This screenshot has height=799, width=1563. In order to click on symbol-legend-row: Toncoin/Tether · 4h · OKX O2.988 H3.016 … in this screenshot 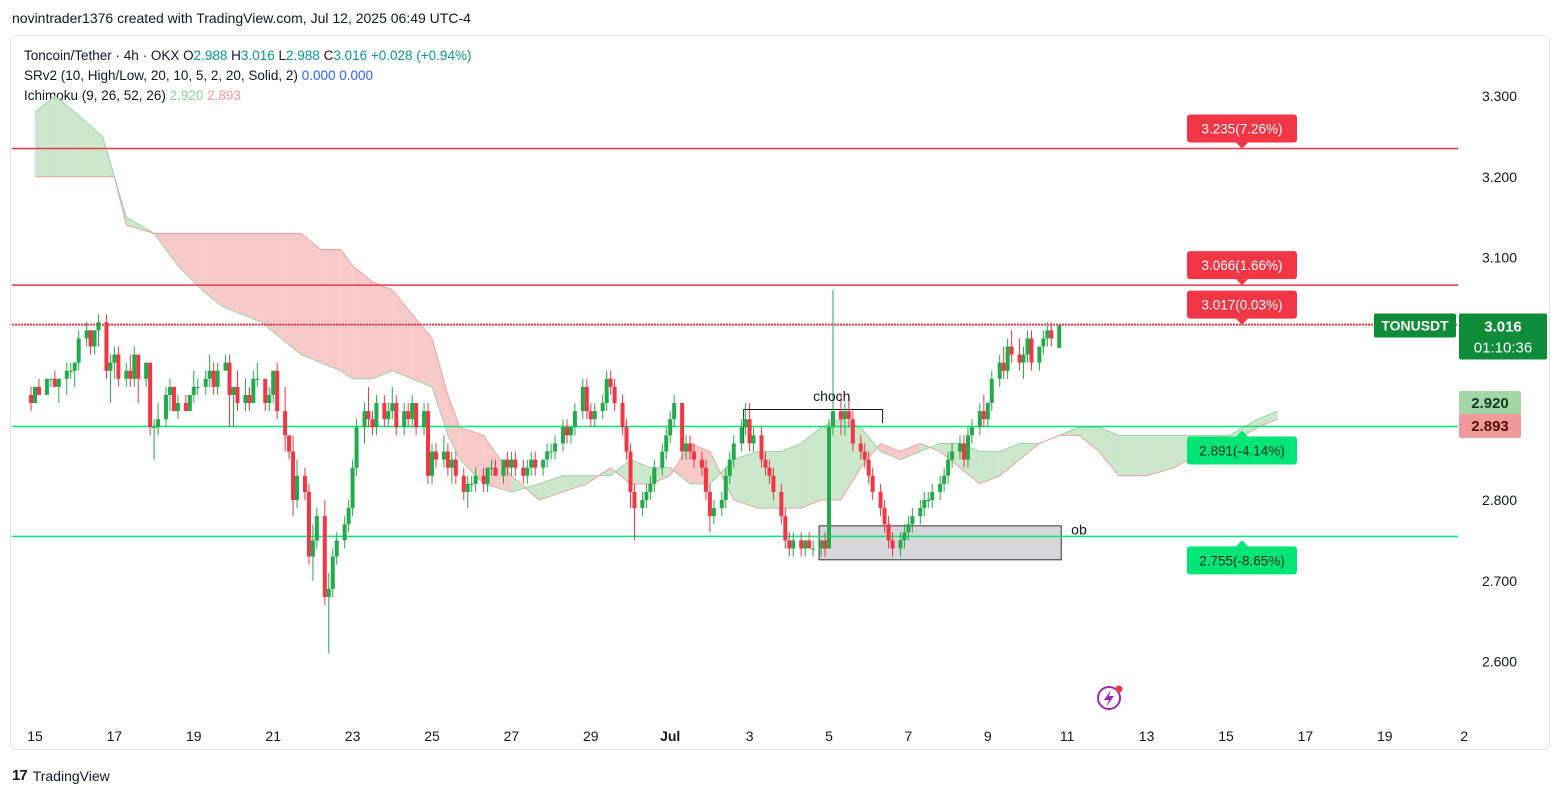, I will do `click(247, 56)`.